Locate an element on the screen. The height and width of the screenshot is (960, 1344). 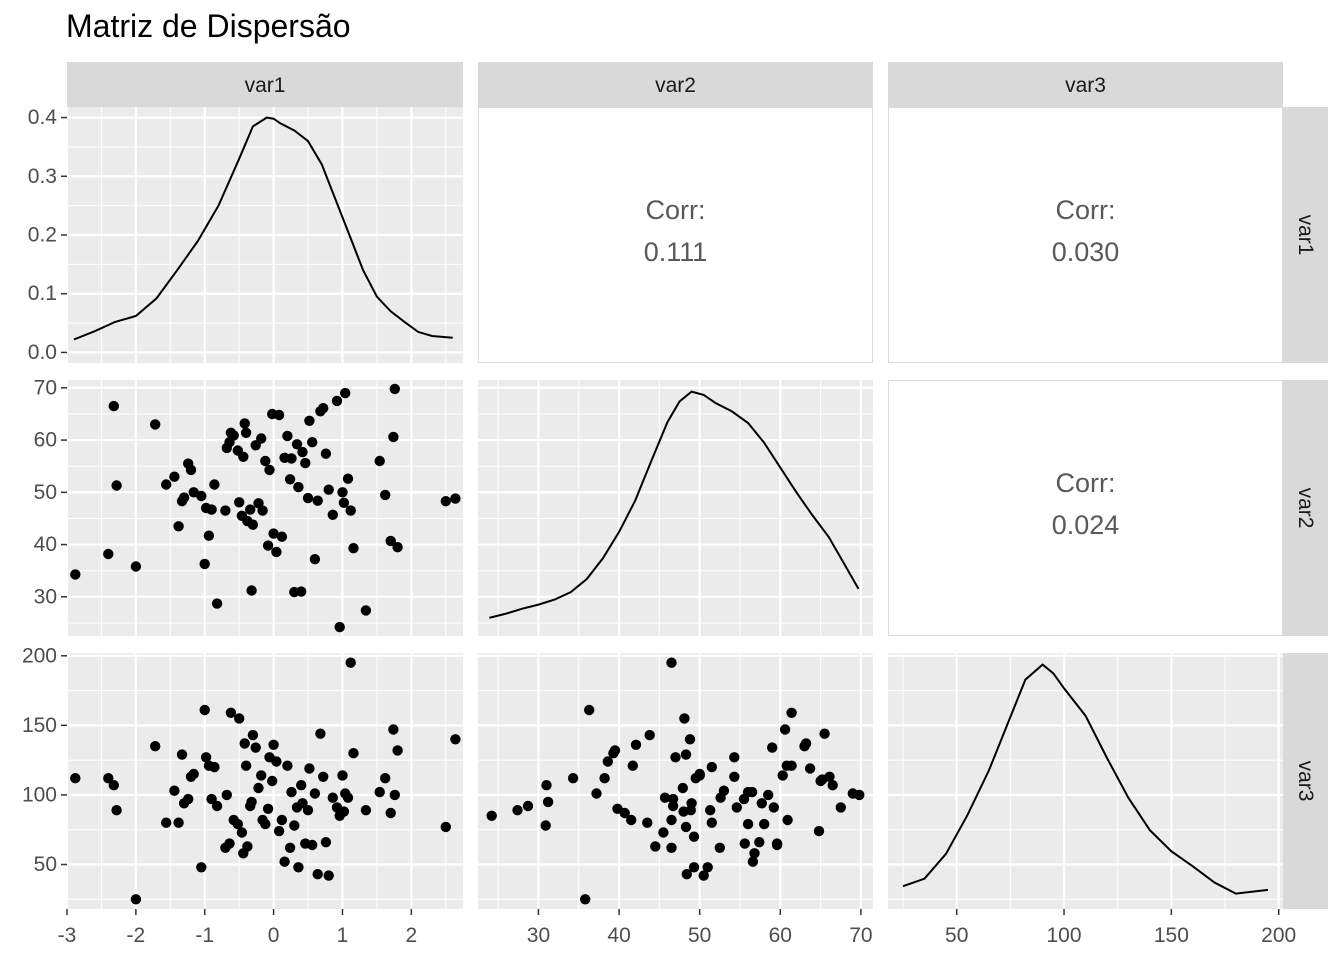
corr-value-var1-var2: 0.111 is located at coordinates (676, 252).